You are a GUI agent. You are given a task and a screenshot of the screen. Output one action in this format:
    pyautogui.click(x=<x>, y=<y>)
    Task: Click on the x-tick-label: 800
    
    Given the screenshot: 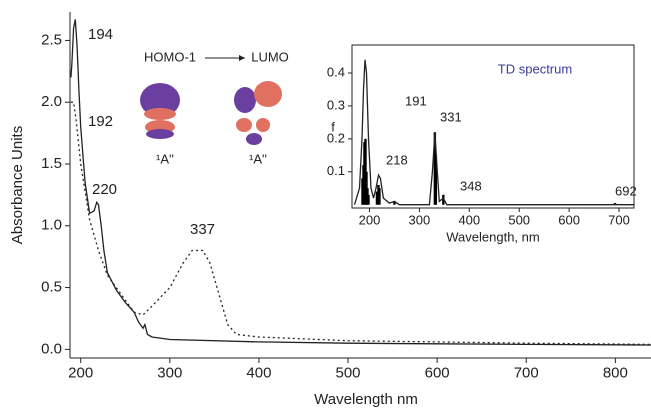 What is the action you would take?
    pyautogui.click(x=615, y=372)
    